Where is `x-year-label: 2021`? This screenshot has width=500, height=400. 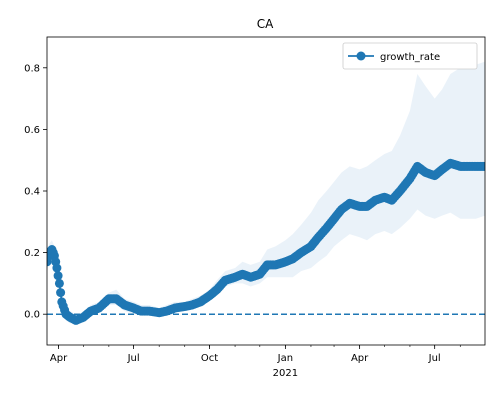 x-year-label: 2021 is located at coordinates (285, 373).